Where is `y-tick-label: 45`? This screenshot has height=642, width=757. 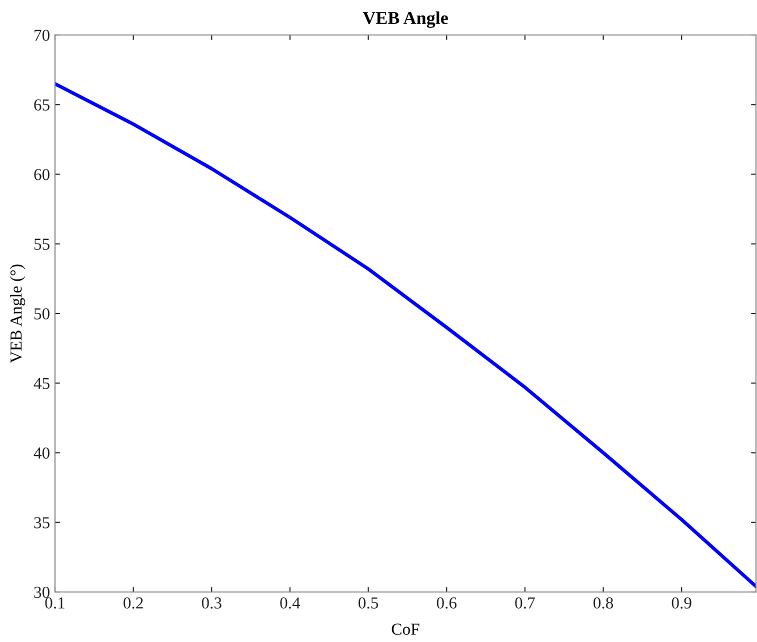
y-tick-label: 45 is located at coordinates (42, 384).